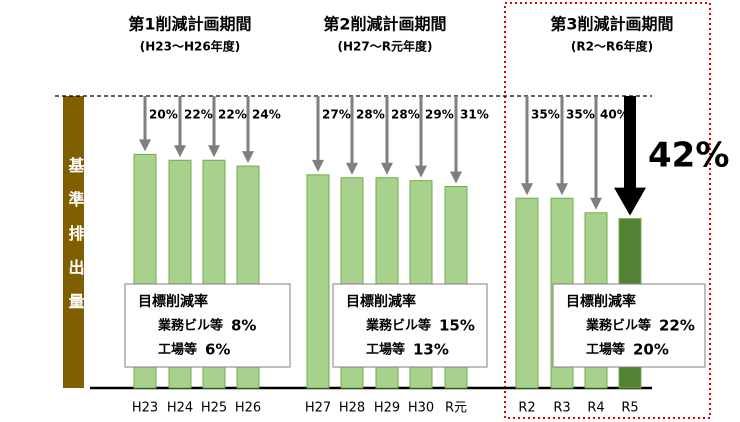  What do you see at coordinates (243, 326) in the screenshot?
I see `target-value: 8%` at bounding box center [243, 326].